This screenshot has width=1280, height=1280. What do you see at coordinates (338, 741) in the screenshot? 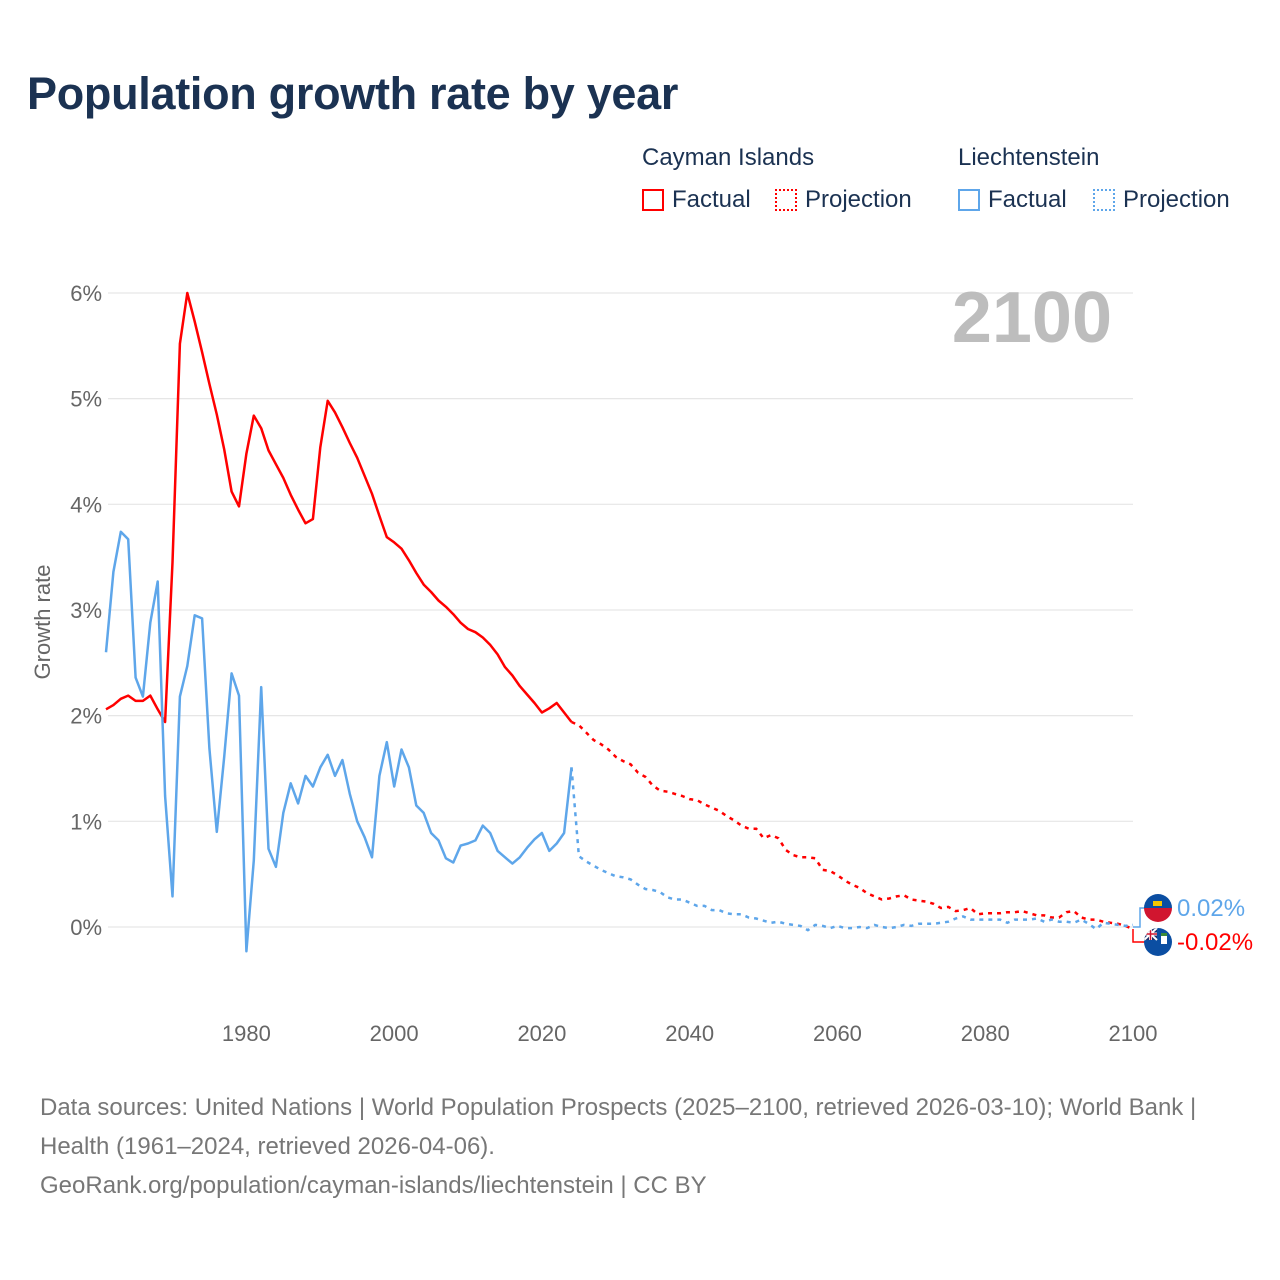
I see `liechtenstein-factual-line` at bounding box center [338, 741].